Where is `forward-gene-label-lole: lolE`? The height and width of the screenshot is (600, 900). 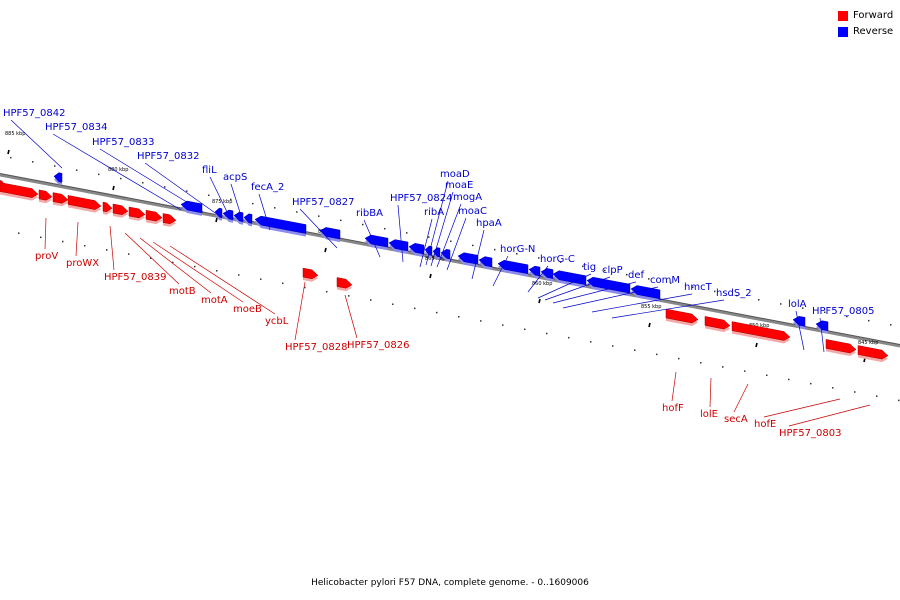
forward-gene-label-lole: lolE is located at coordinates (709, 414).